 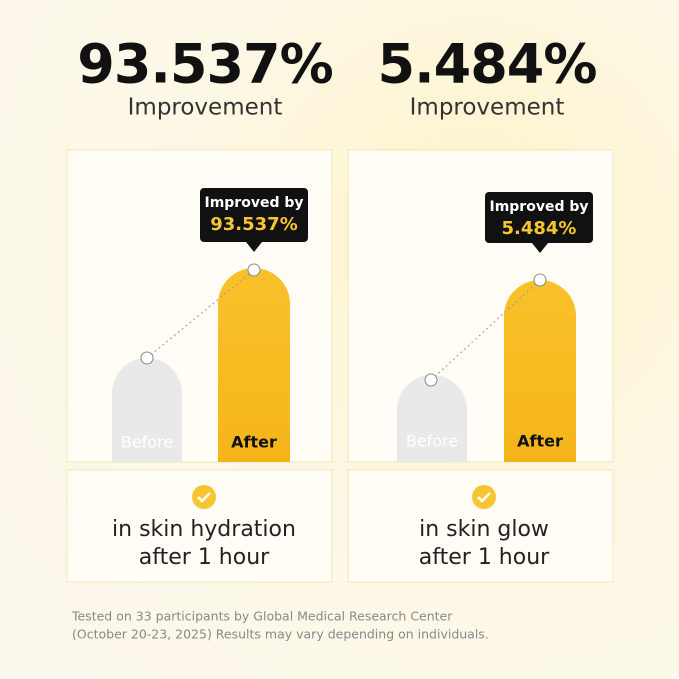 What do you see at coordinates (487, 64) in the screenshot?
I see `headline: 5.484%` at bounding box center [487, 64].